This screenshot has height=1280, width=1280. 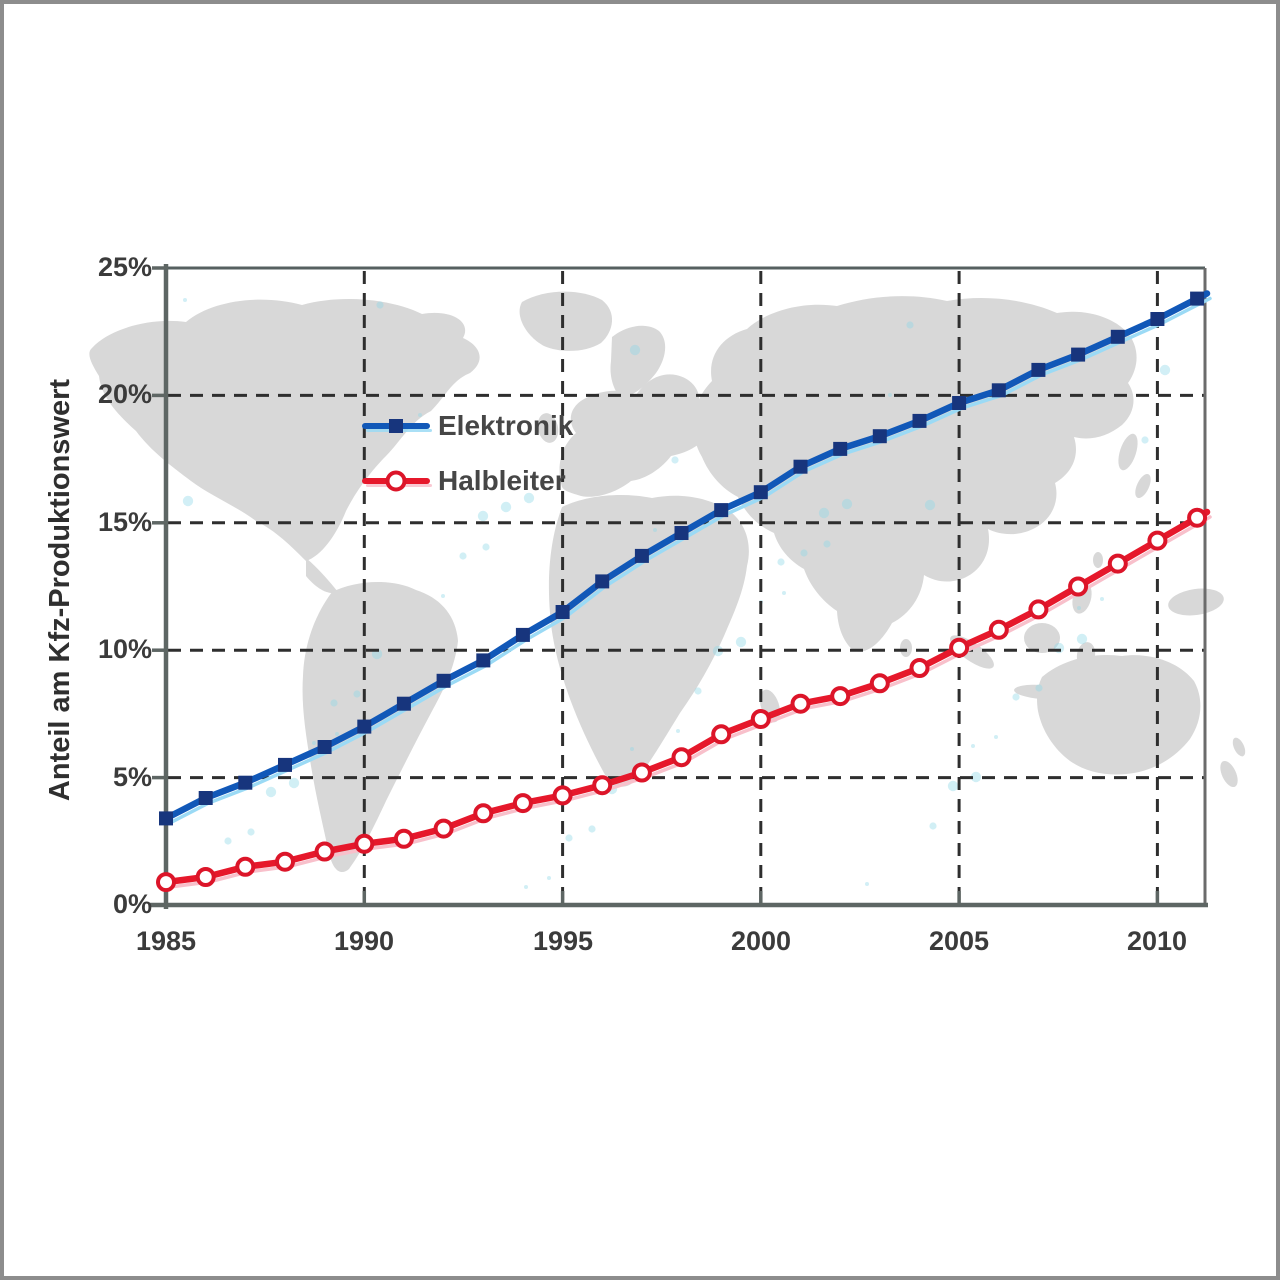 I want to click on circle-marker-icon, so click(x=396, y=481).